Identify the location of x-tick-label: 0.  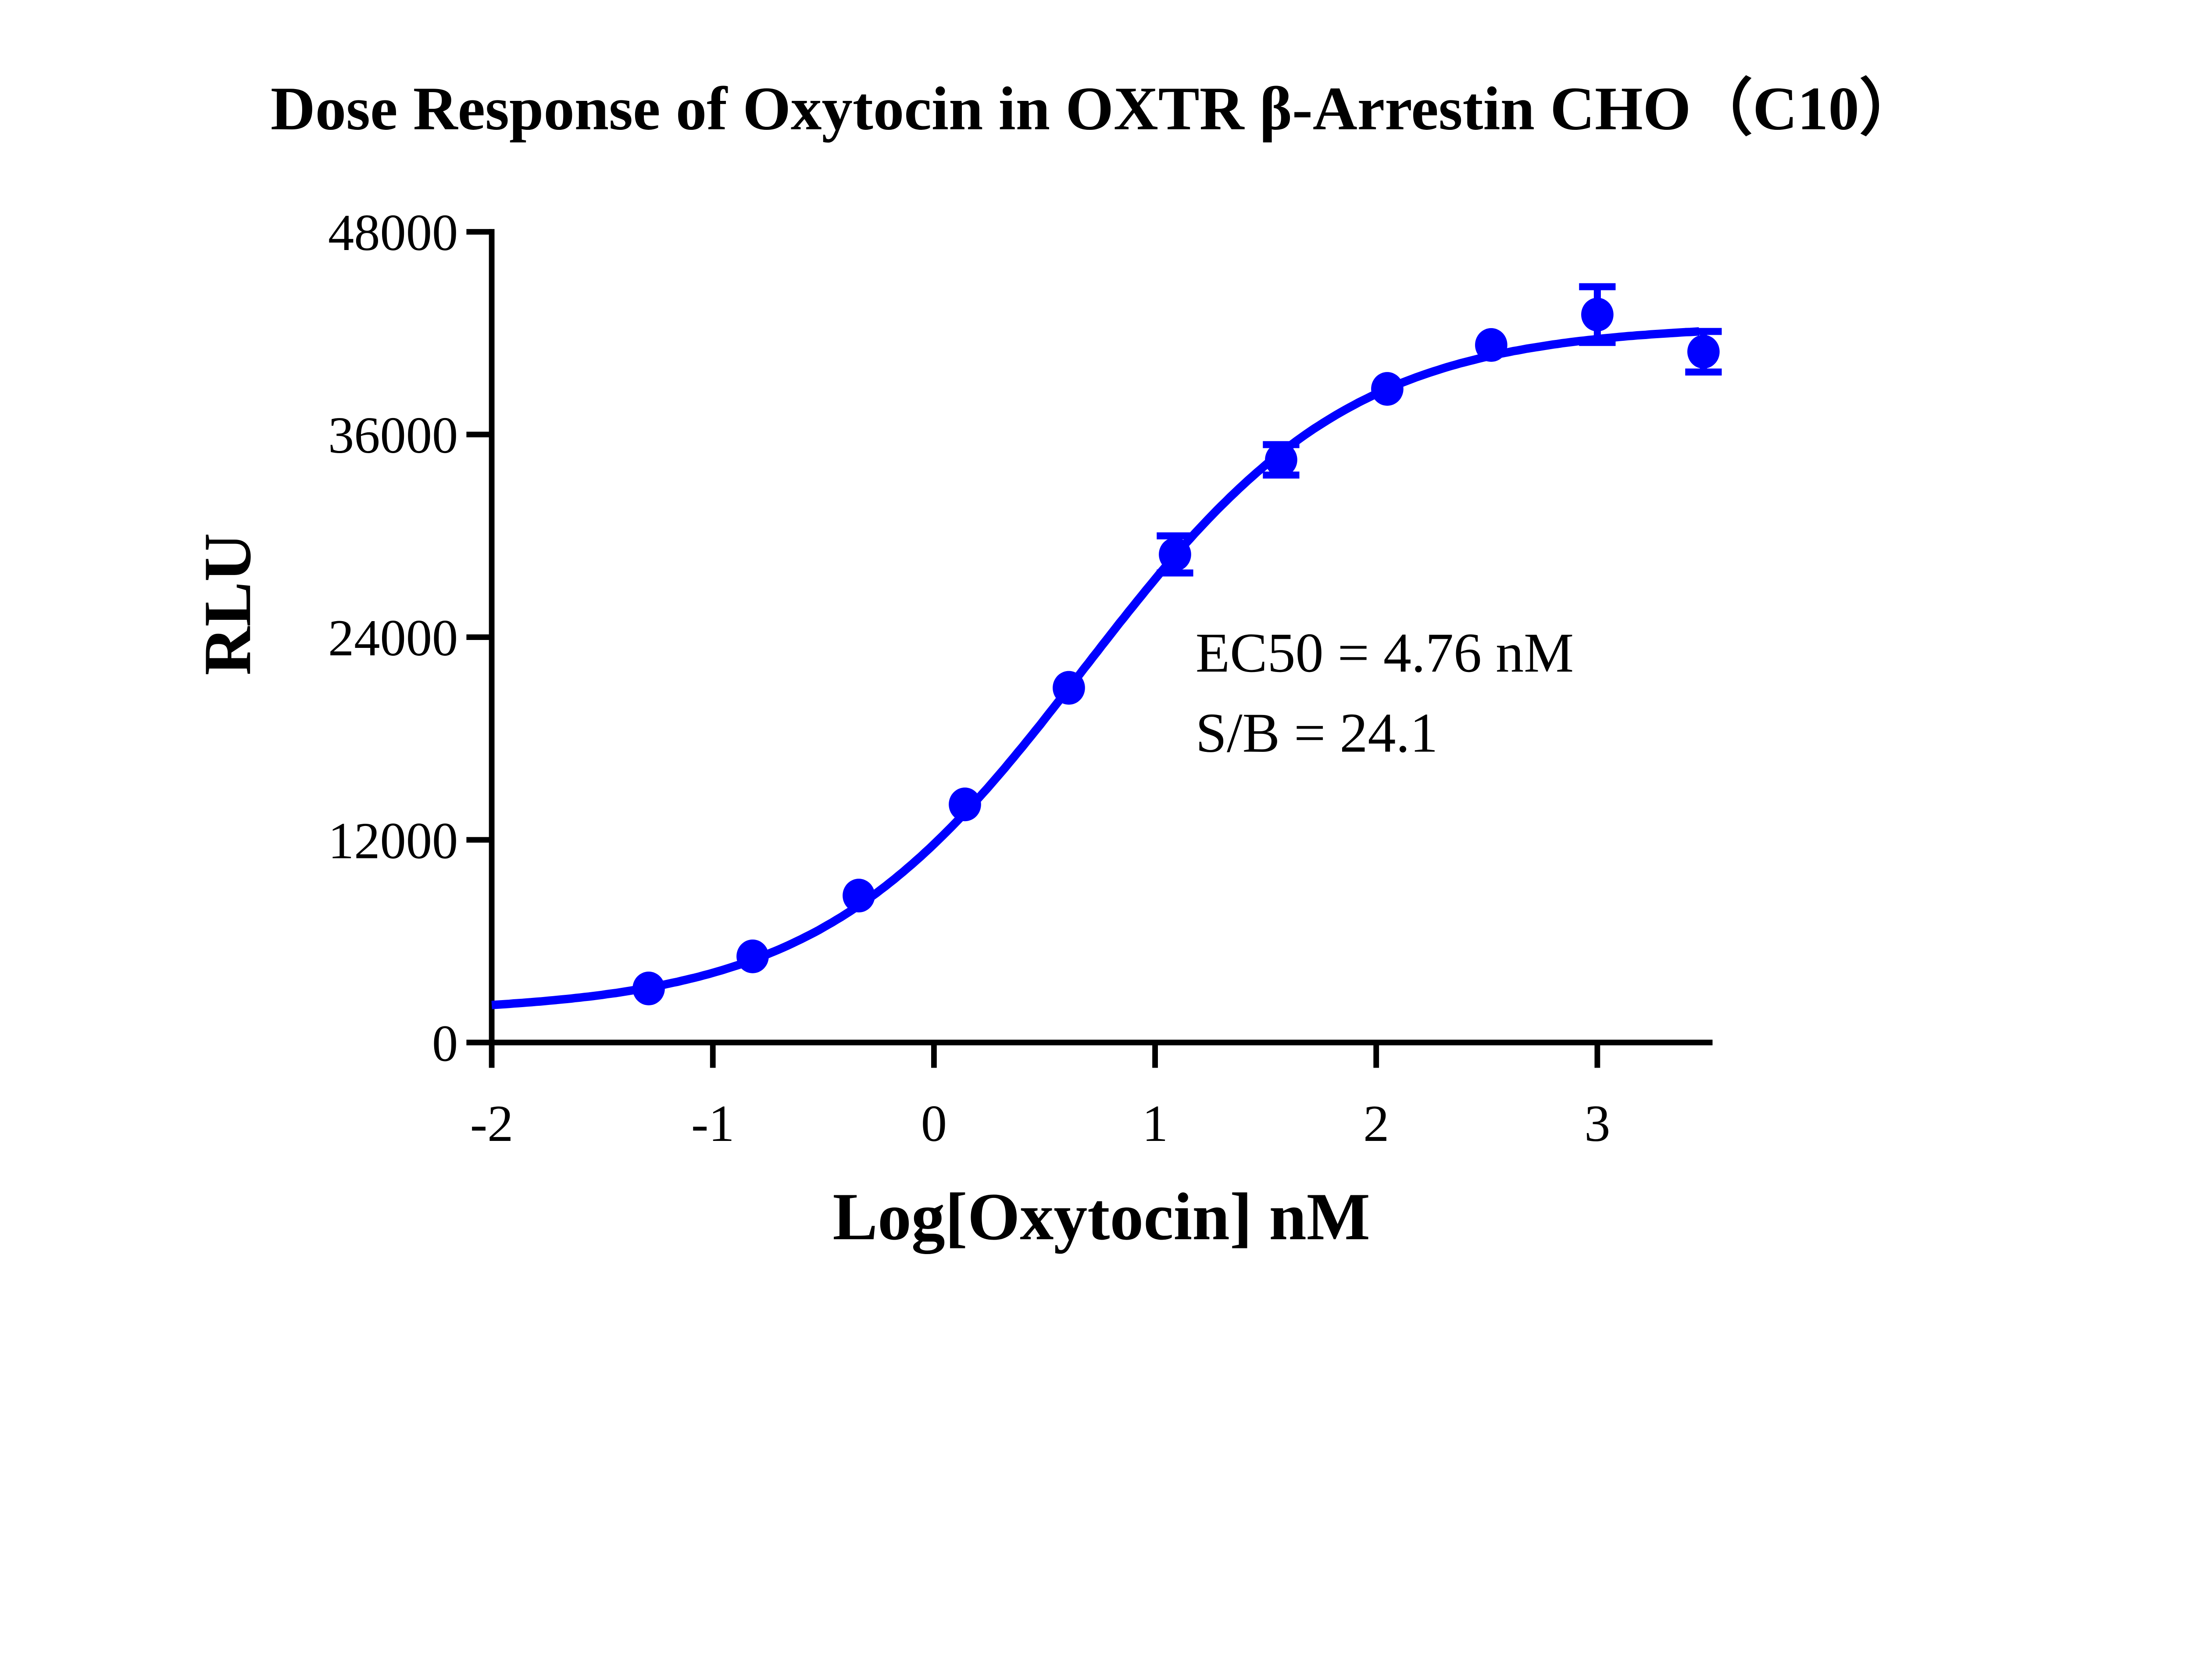
(934, 1123).